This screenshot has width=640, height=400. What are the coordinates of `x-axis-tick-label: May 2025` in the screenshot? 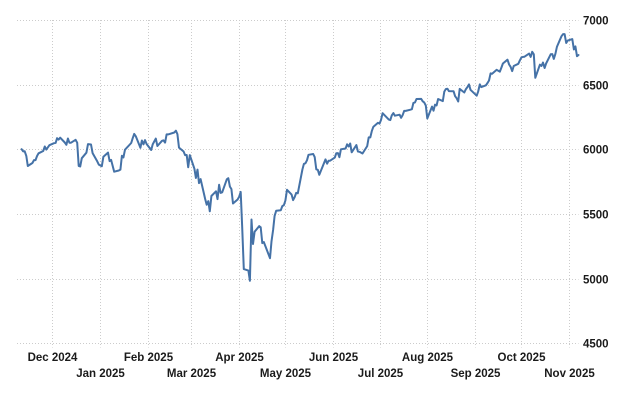 It's located at (286, 374).